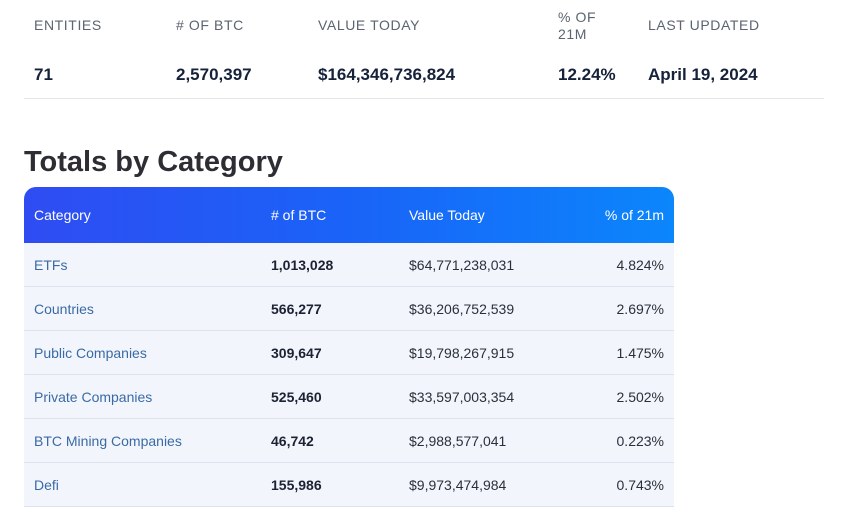  What do you see at coordinates (142, 396) in the screenshot?
I see `category-link: Private Companies` at bounding box center [142, 396].